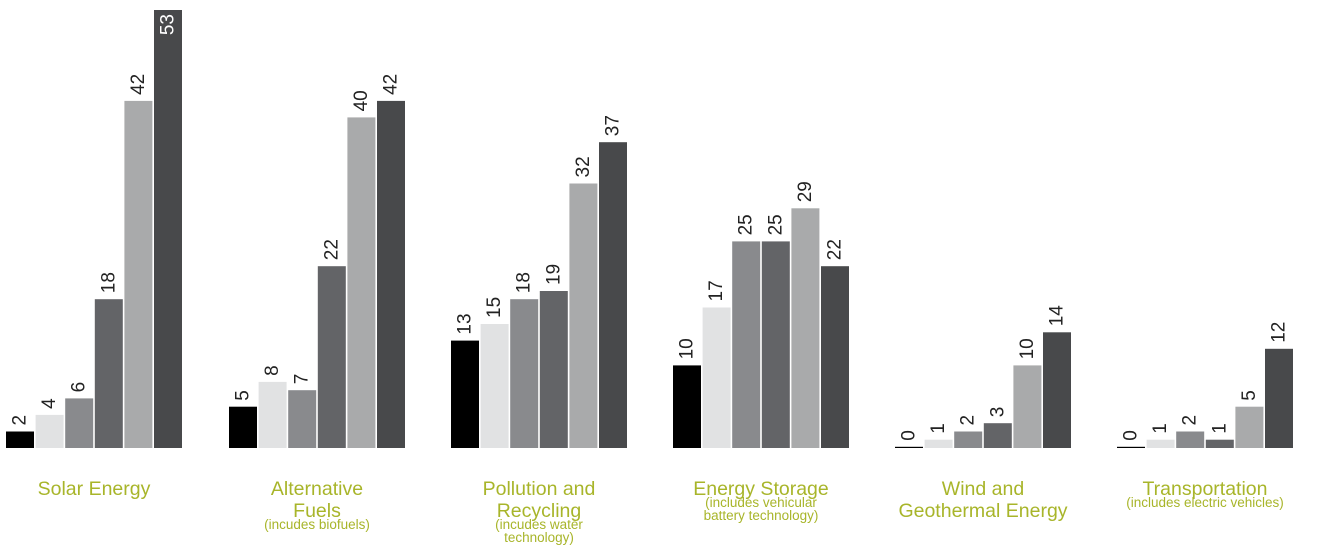 The width and height of the screenshot is (1321, 558). What do you see at coordinates (716, 290) in the screenshot?
I see `bar-value-label: 17` at bounding box center [716, 290].